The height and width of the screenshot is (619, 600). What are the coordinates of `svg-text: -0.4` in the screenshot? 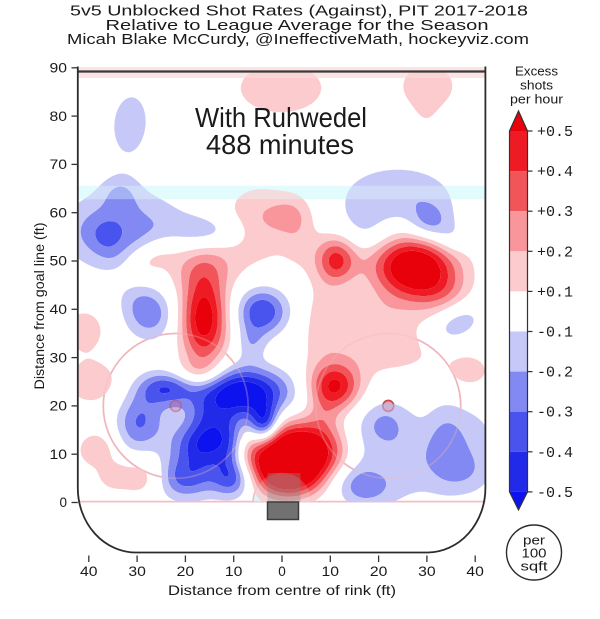 It's located at (555, 453).